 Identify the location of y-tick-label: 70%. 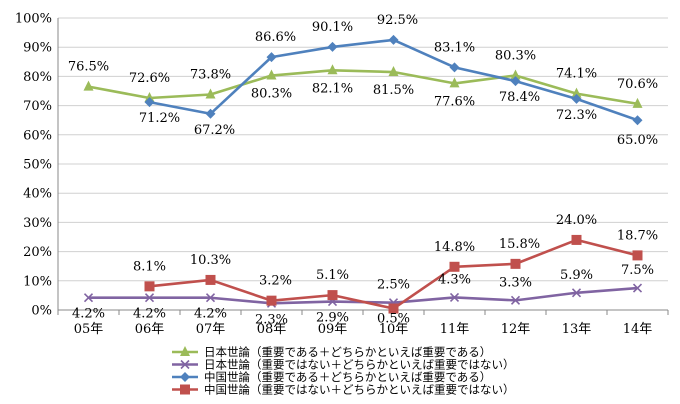
(37, 106).